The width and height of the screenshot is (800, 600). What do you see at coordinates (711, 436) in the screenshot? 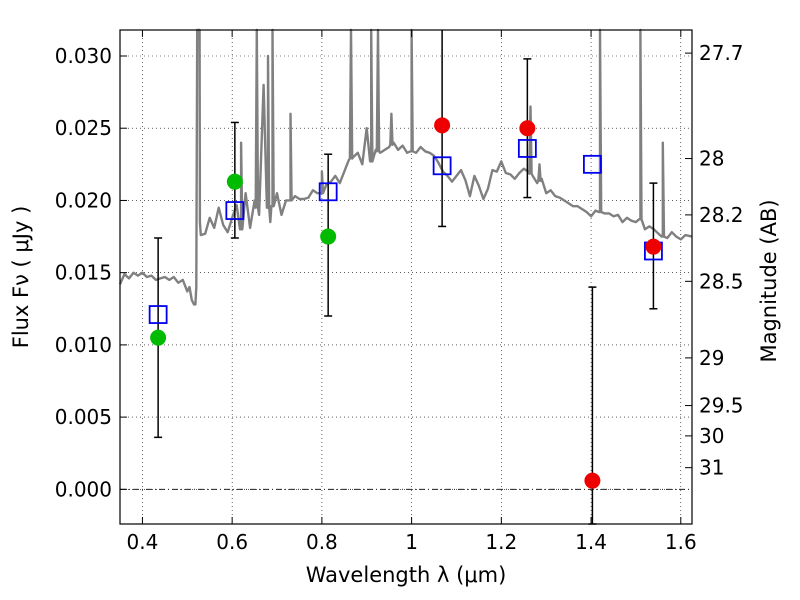
I see `y2-tick-label: 30` at bounding box center [711, 436].